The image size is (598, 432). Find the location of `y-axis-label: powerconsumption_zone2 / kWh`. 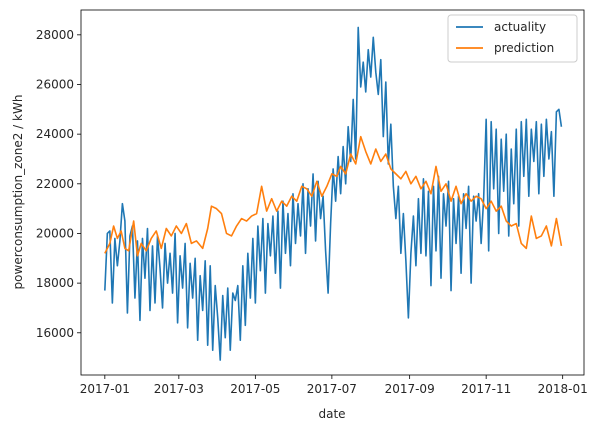

y-axis-label: powerconsumption_zone2 / kWh is located at coordinates (18, 192).